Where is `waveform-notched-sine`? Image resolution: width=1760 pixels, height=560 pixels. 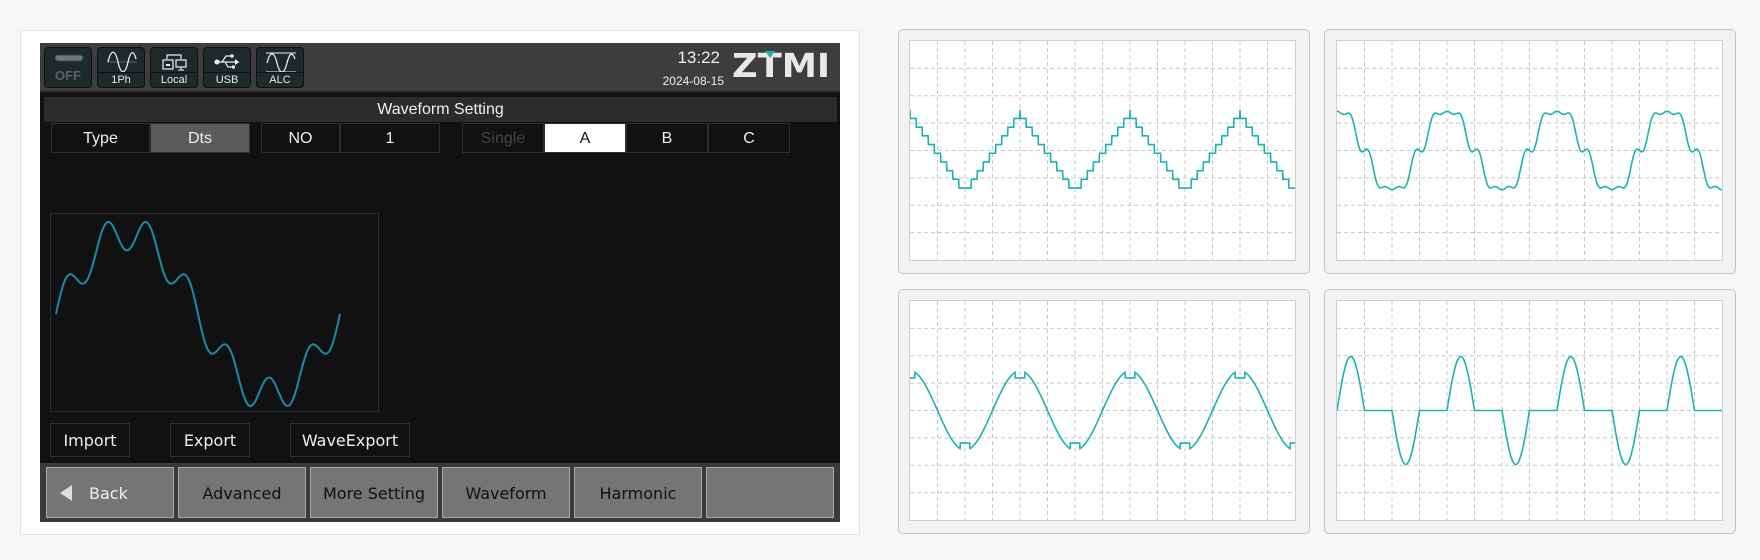
waveform-notched-sine is located at coordinates (1102, 410).